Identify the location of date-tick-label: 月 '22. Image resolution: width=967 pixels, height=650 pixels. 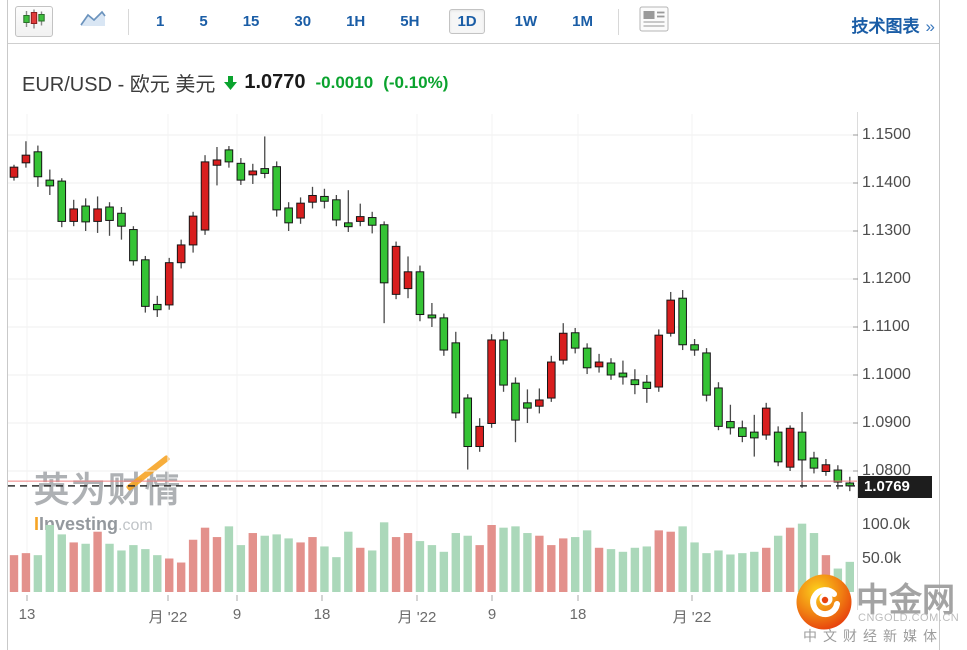
(692, 617).